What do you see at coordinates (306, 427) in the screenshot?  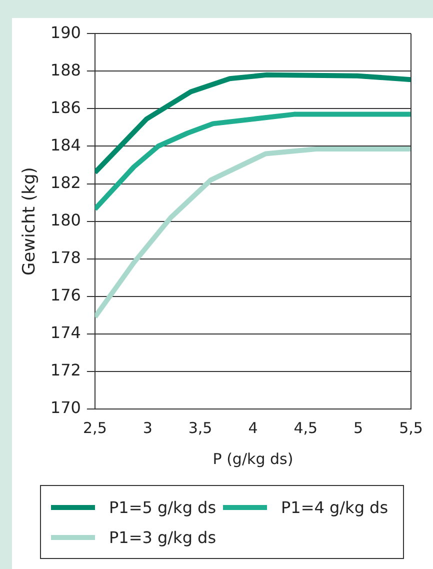 I see `x-tick-label: 4,5` at bounding box center [306, 427].